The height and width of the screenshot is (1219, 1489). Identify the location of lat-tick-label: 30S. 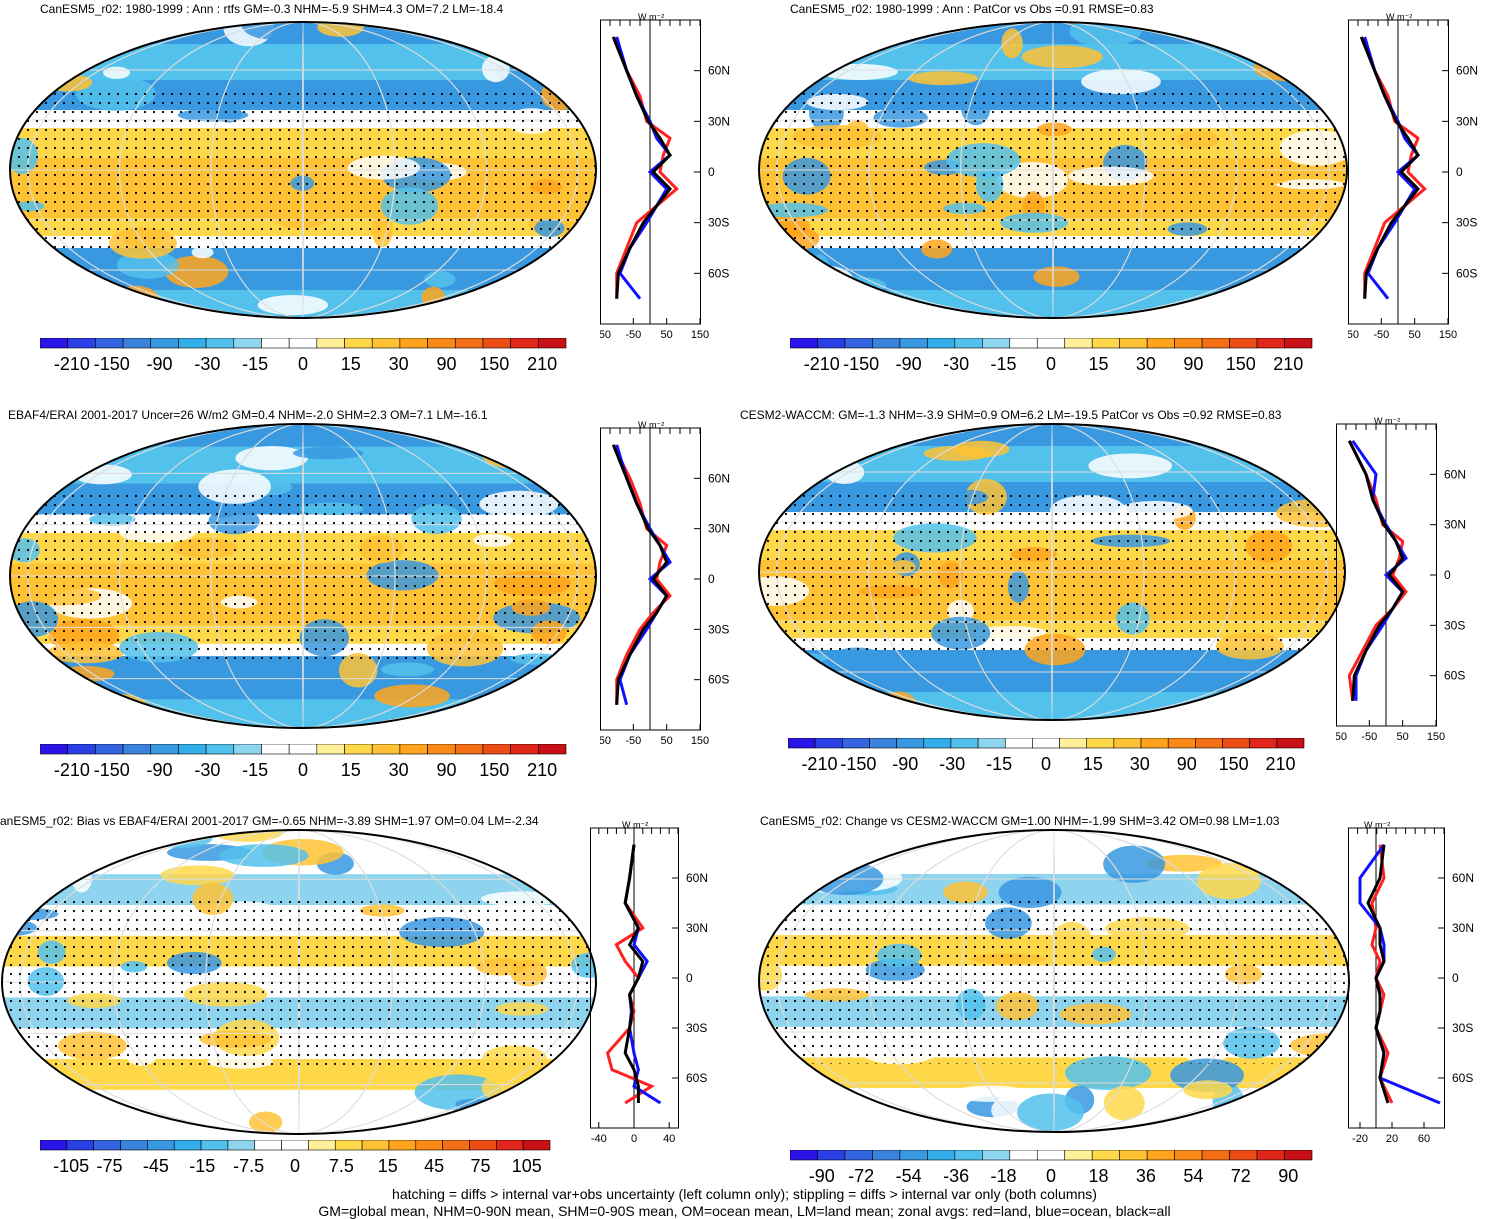
(1454, 625).